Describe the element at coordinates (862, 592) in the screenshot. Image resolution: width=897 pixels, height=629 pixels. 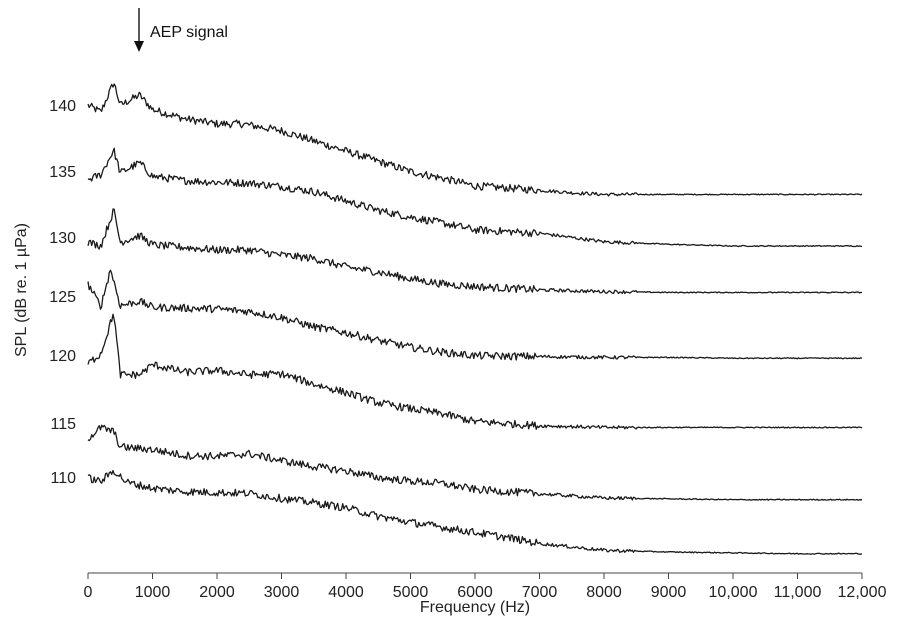
I see `x-tick-label: 12,000` at that location.